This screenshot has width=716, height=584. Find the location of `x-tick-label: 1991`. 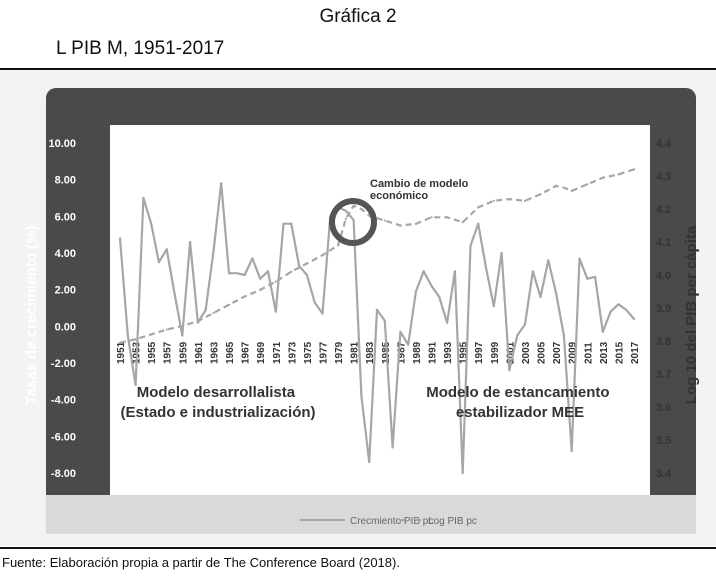

x-tick-label: 1991 is located at coordinates (433, 352).